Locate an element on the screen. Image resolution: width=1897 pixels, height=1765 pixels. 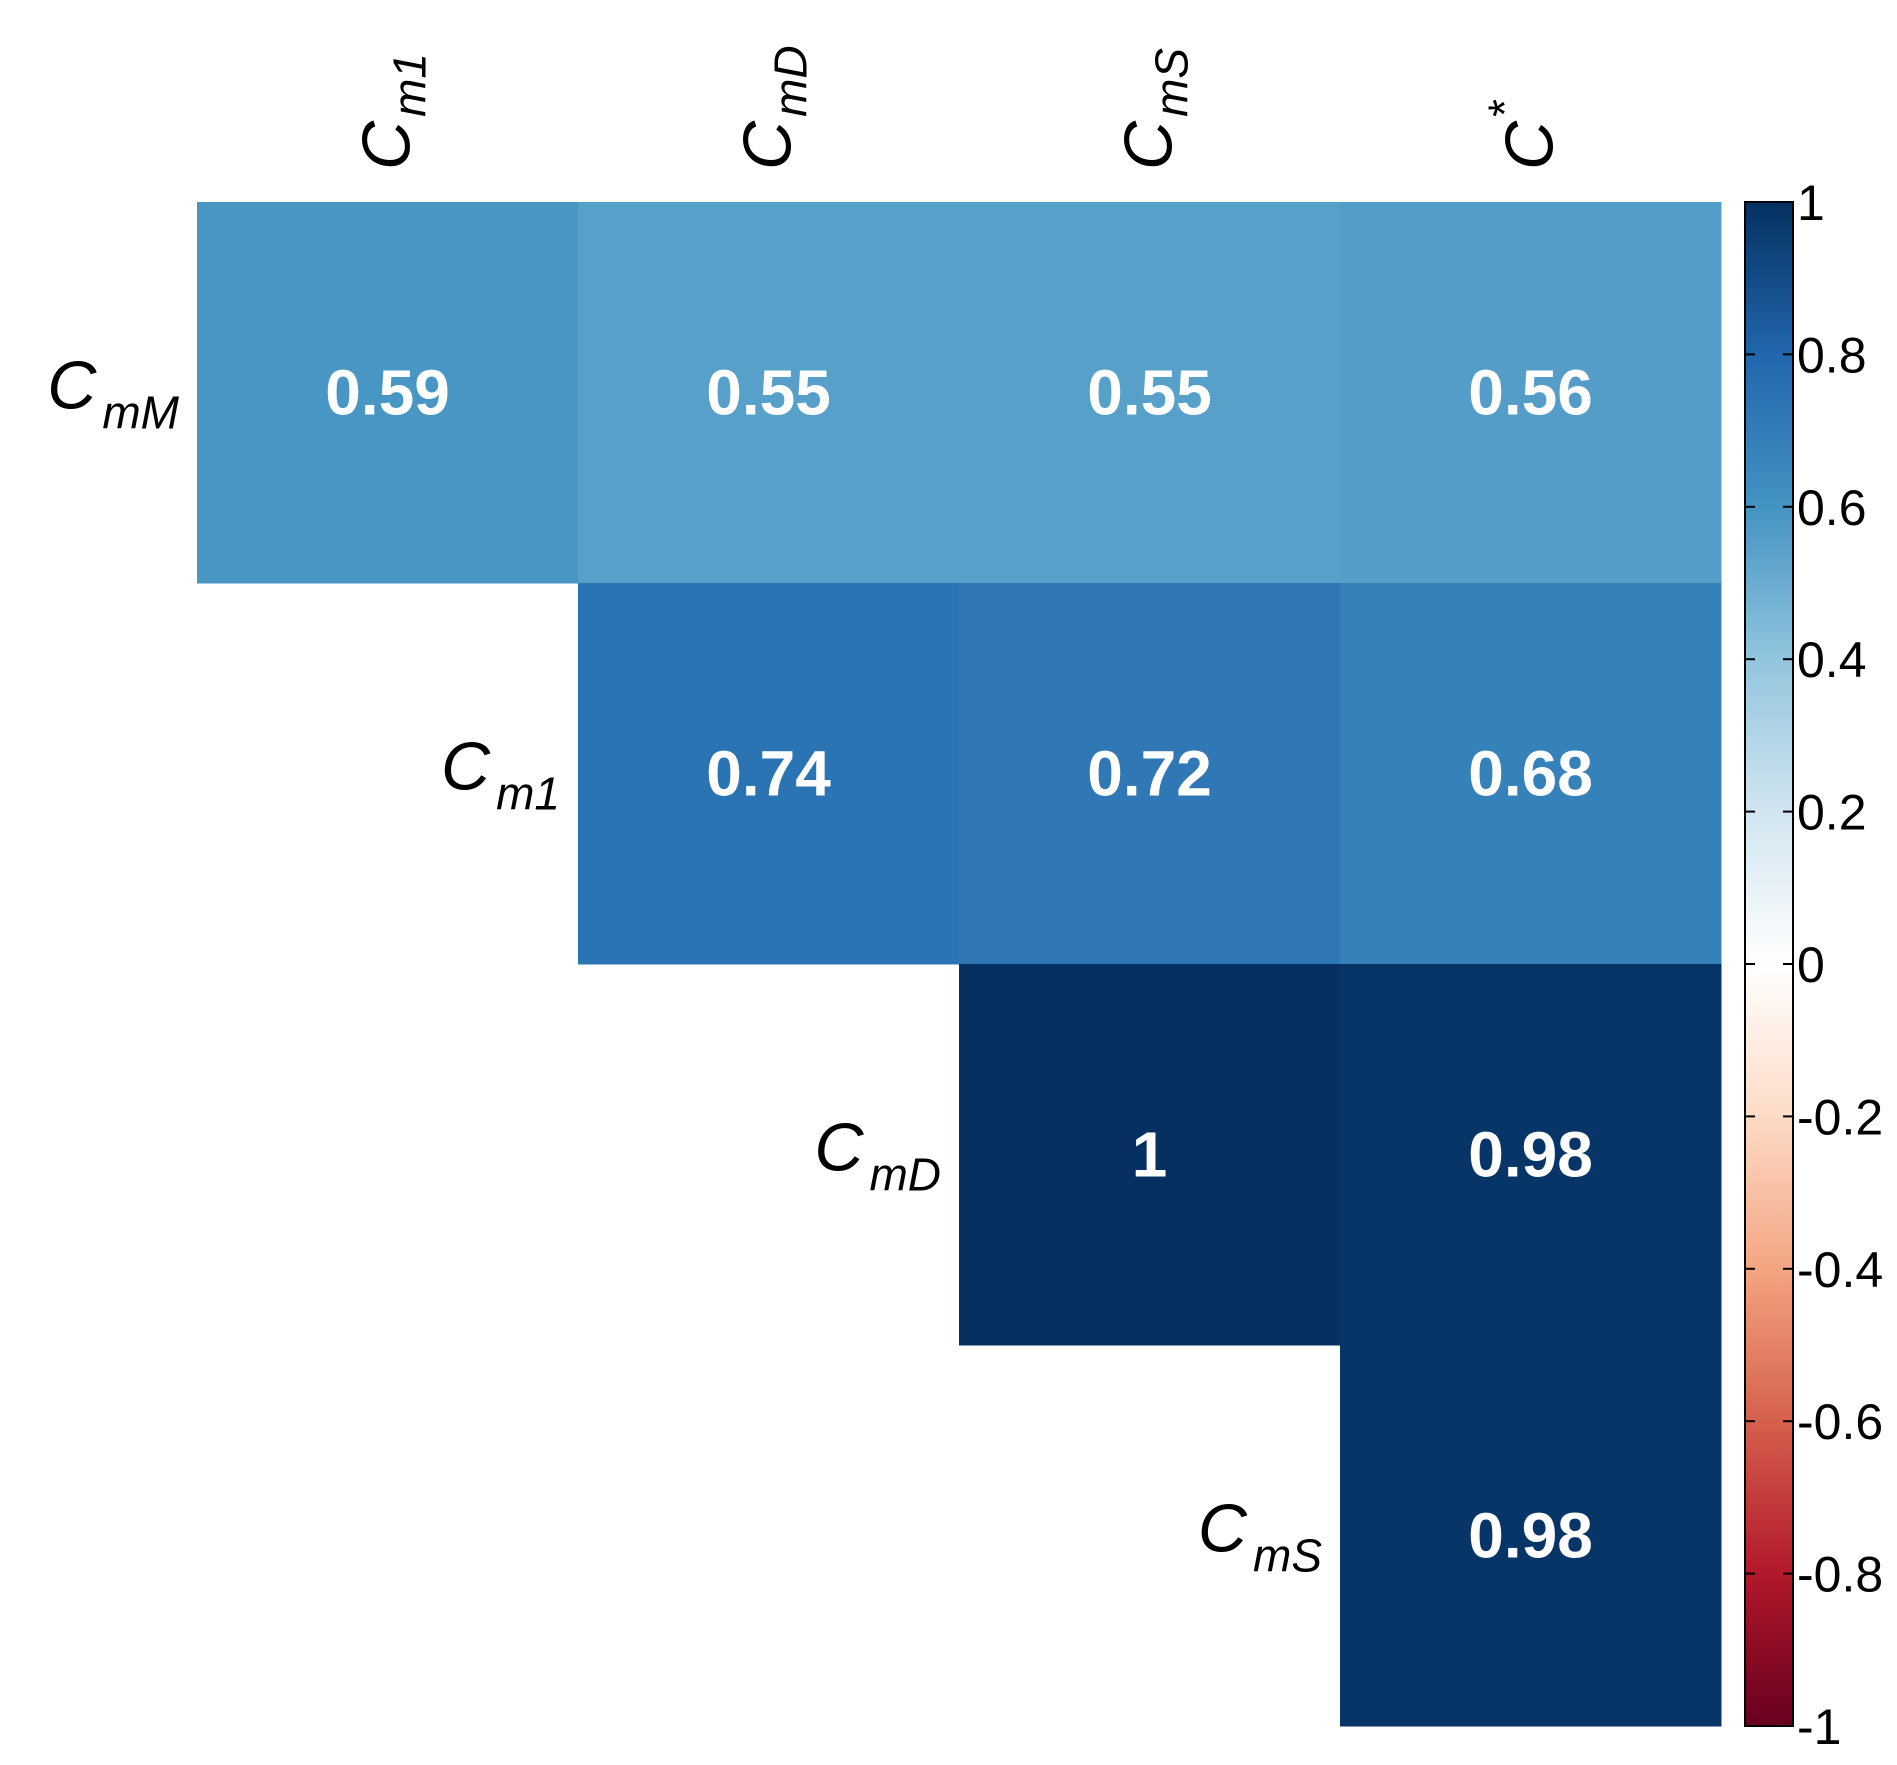
heatmap-cell-r3-c3 is located at coordinates (1531, 1536).